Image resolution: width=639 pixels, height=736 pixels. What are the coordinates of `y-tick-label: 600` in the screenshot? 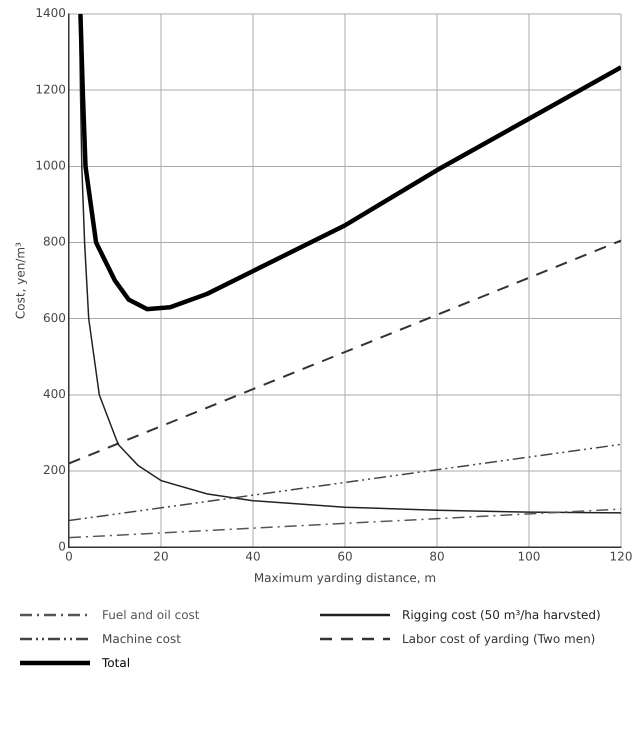 It's located at (54, 317).